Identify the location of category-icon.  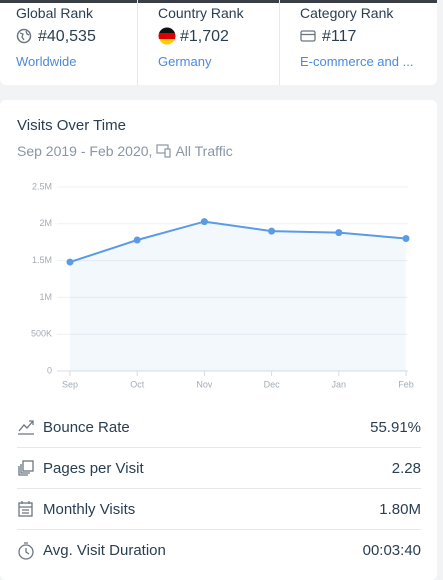
(308, 36).